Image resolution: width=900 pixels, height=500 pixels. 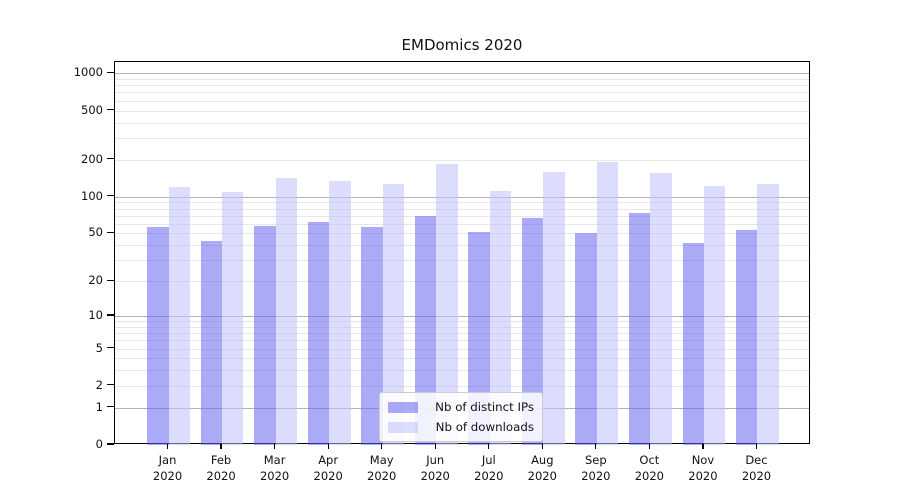 I want to click on y-tick-label-5: 5, so click(x=99, y=347).